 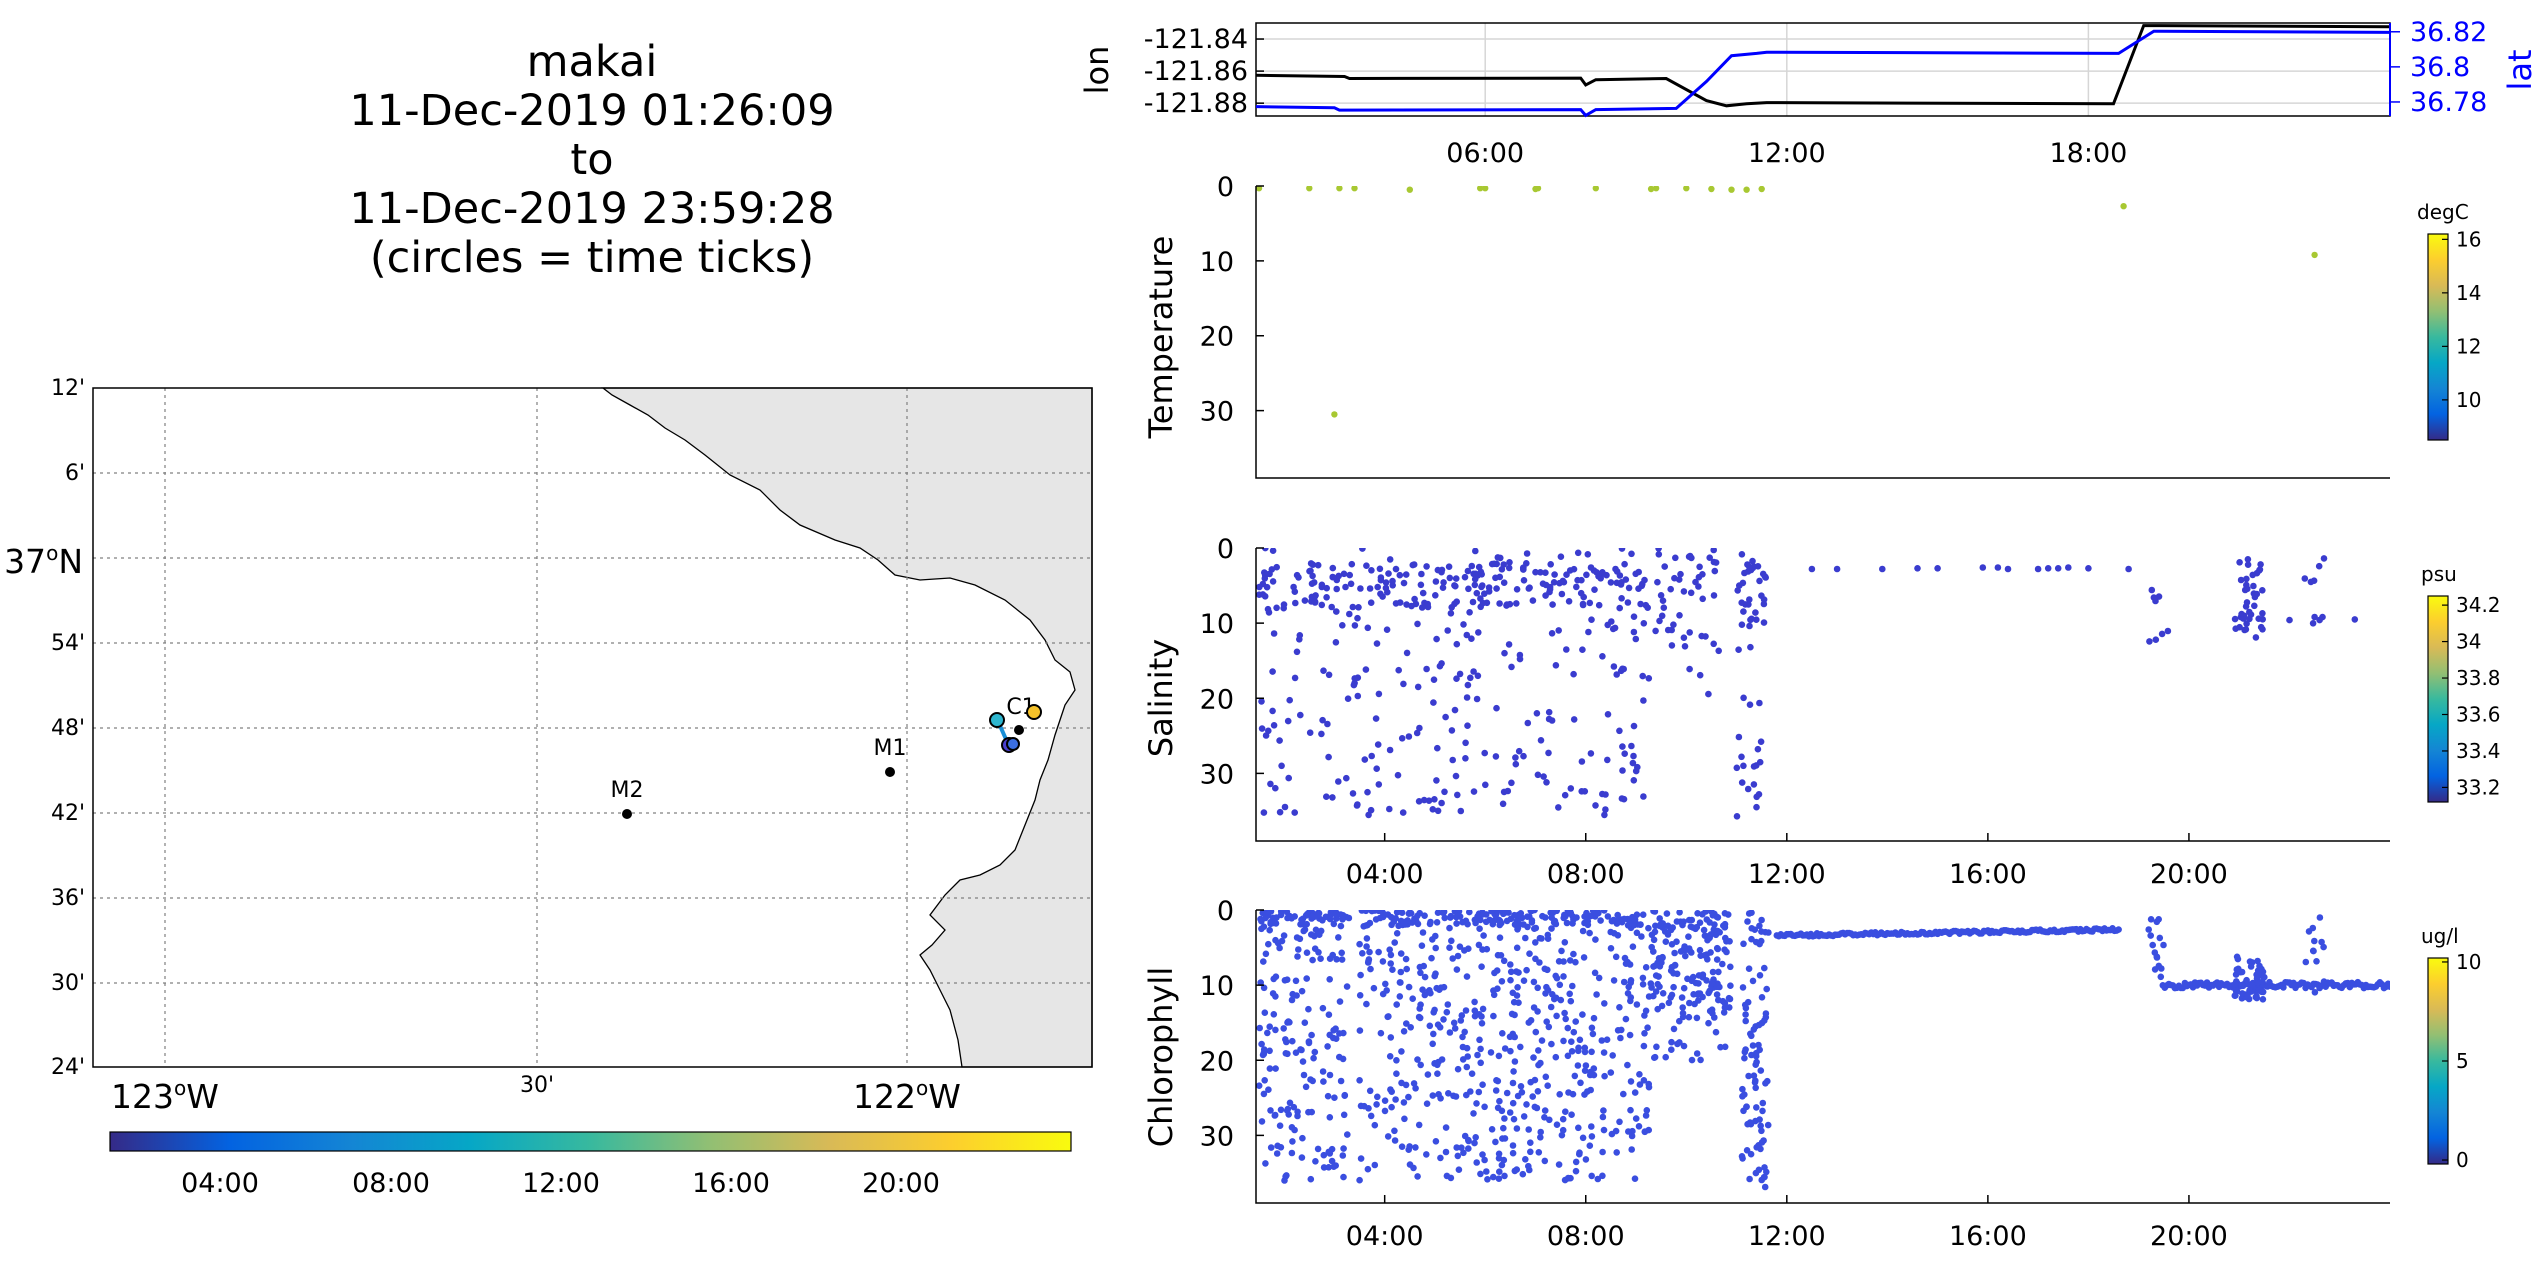 I want to click on mooring-m2: M2, so click(x=627, y=798).